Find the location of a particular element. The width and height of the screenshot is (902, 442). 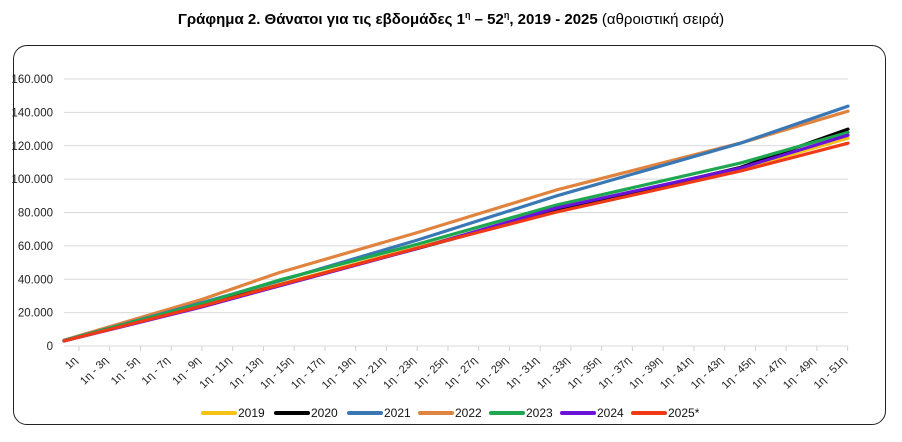

x-tick-label: 1η - 15η is located at coordinates (276, 373).